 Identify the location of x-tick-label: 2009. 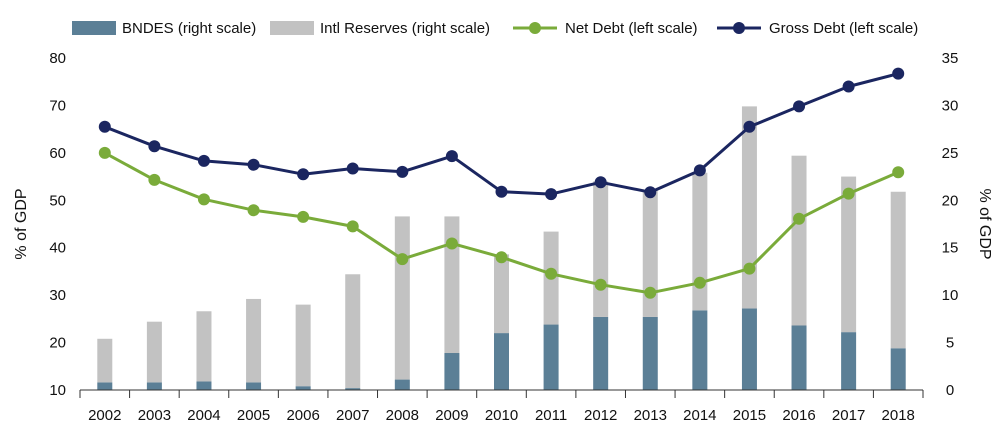
(451, 415).